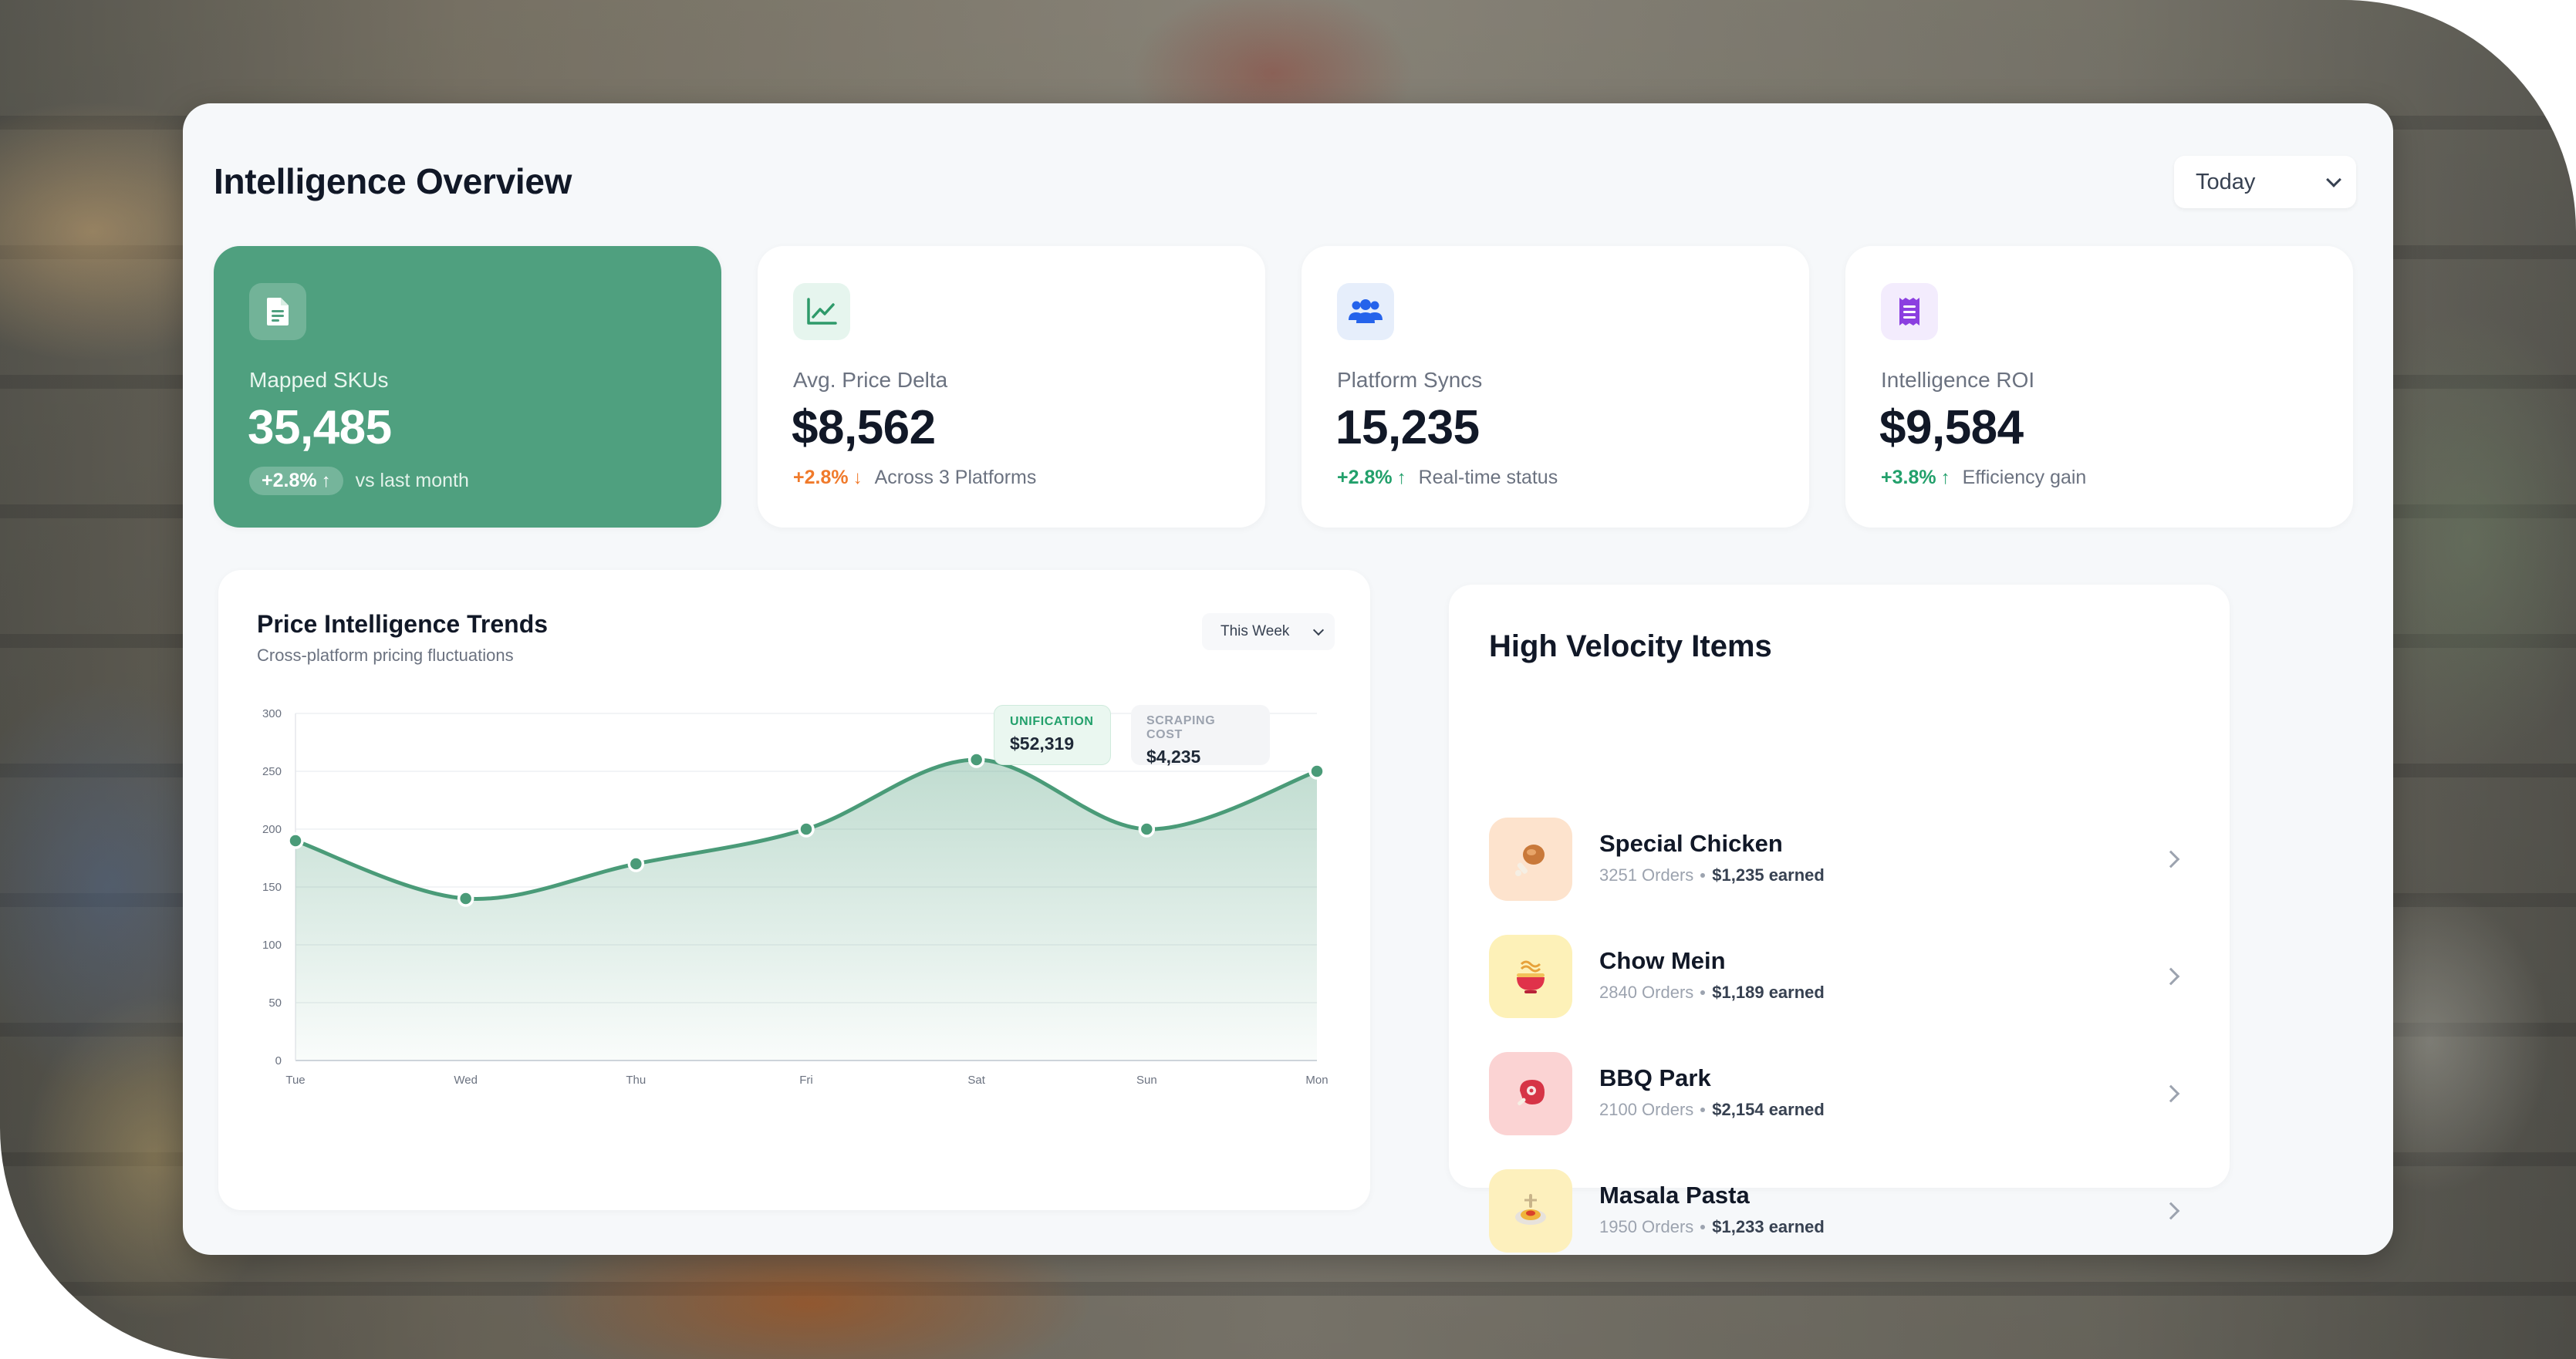  What do you see at coordinates (272, 771) in the screenshot?
I see `y-tick-label: 250` at bounding box center [272, 771].